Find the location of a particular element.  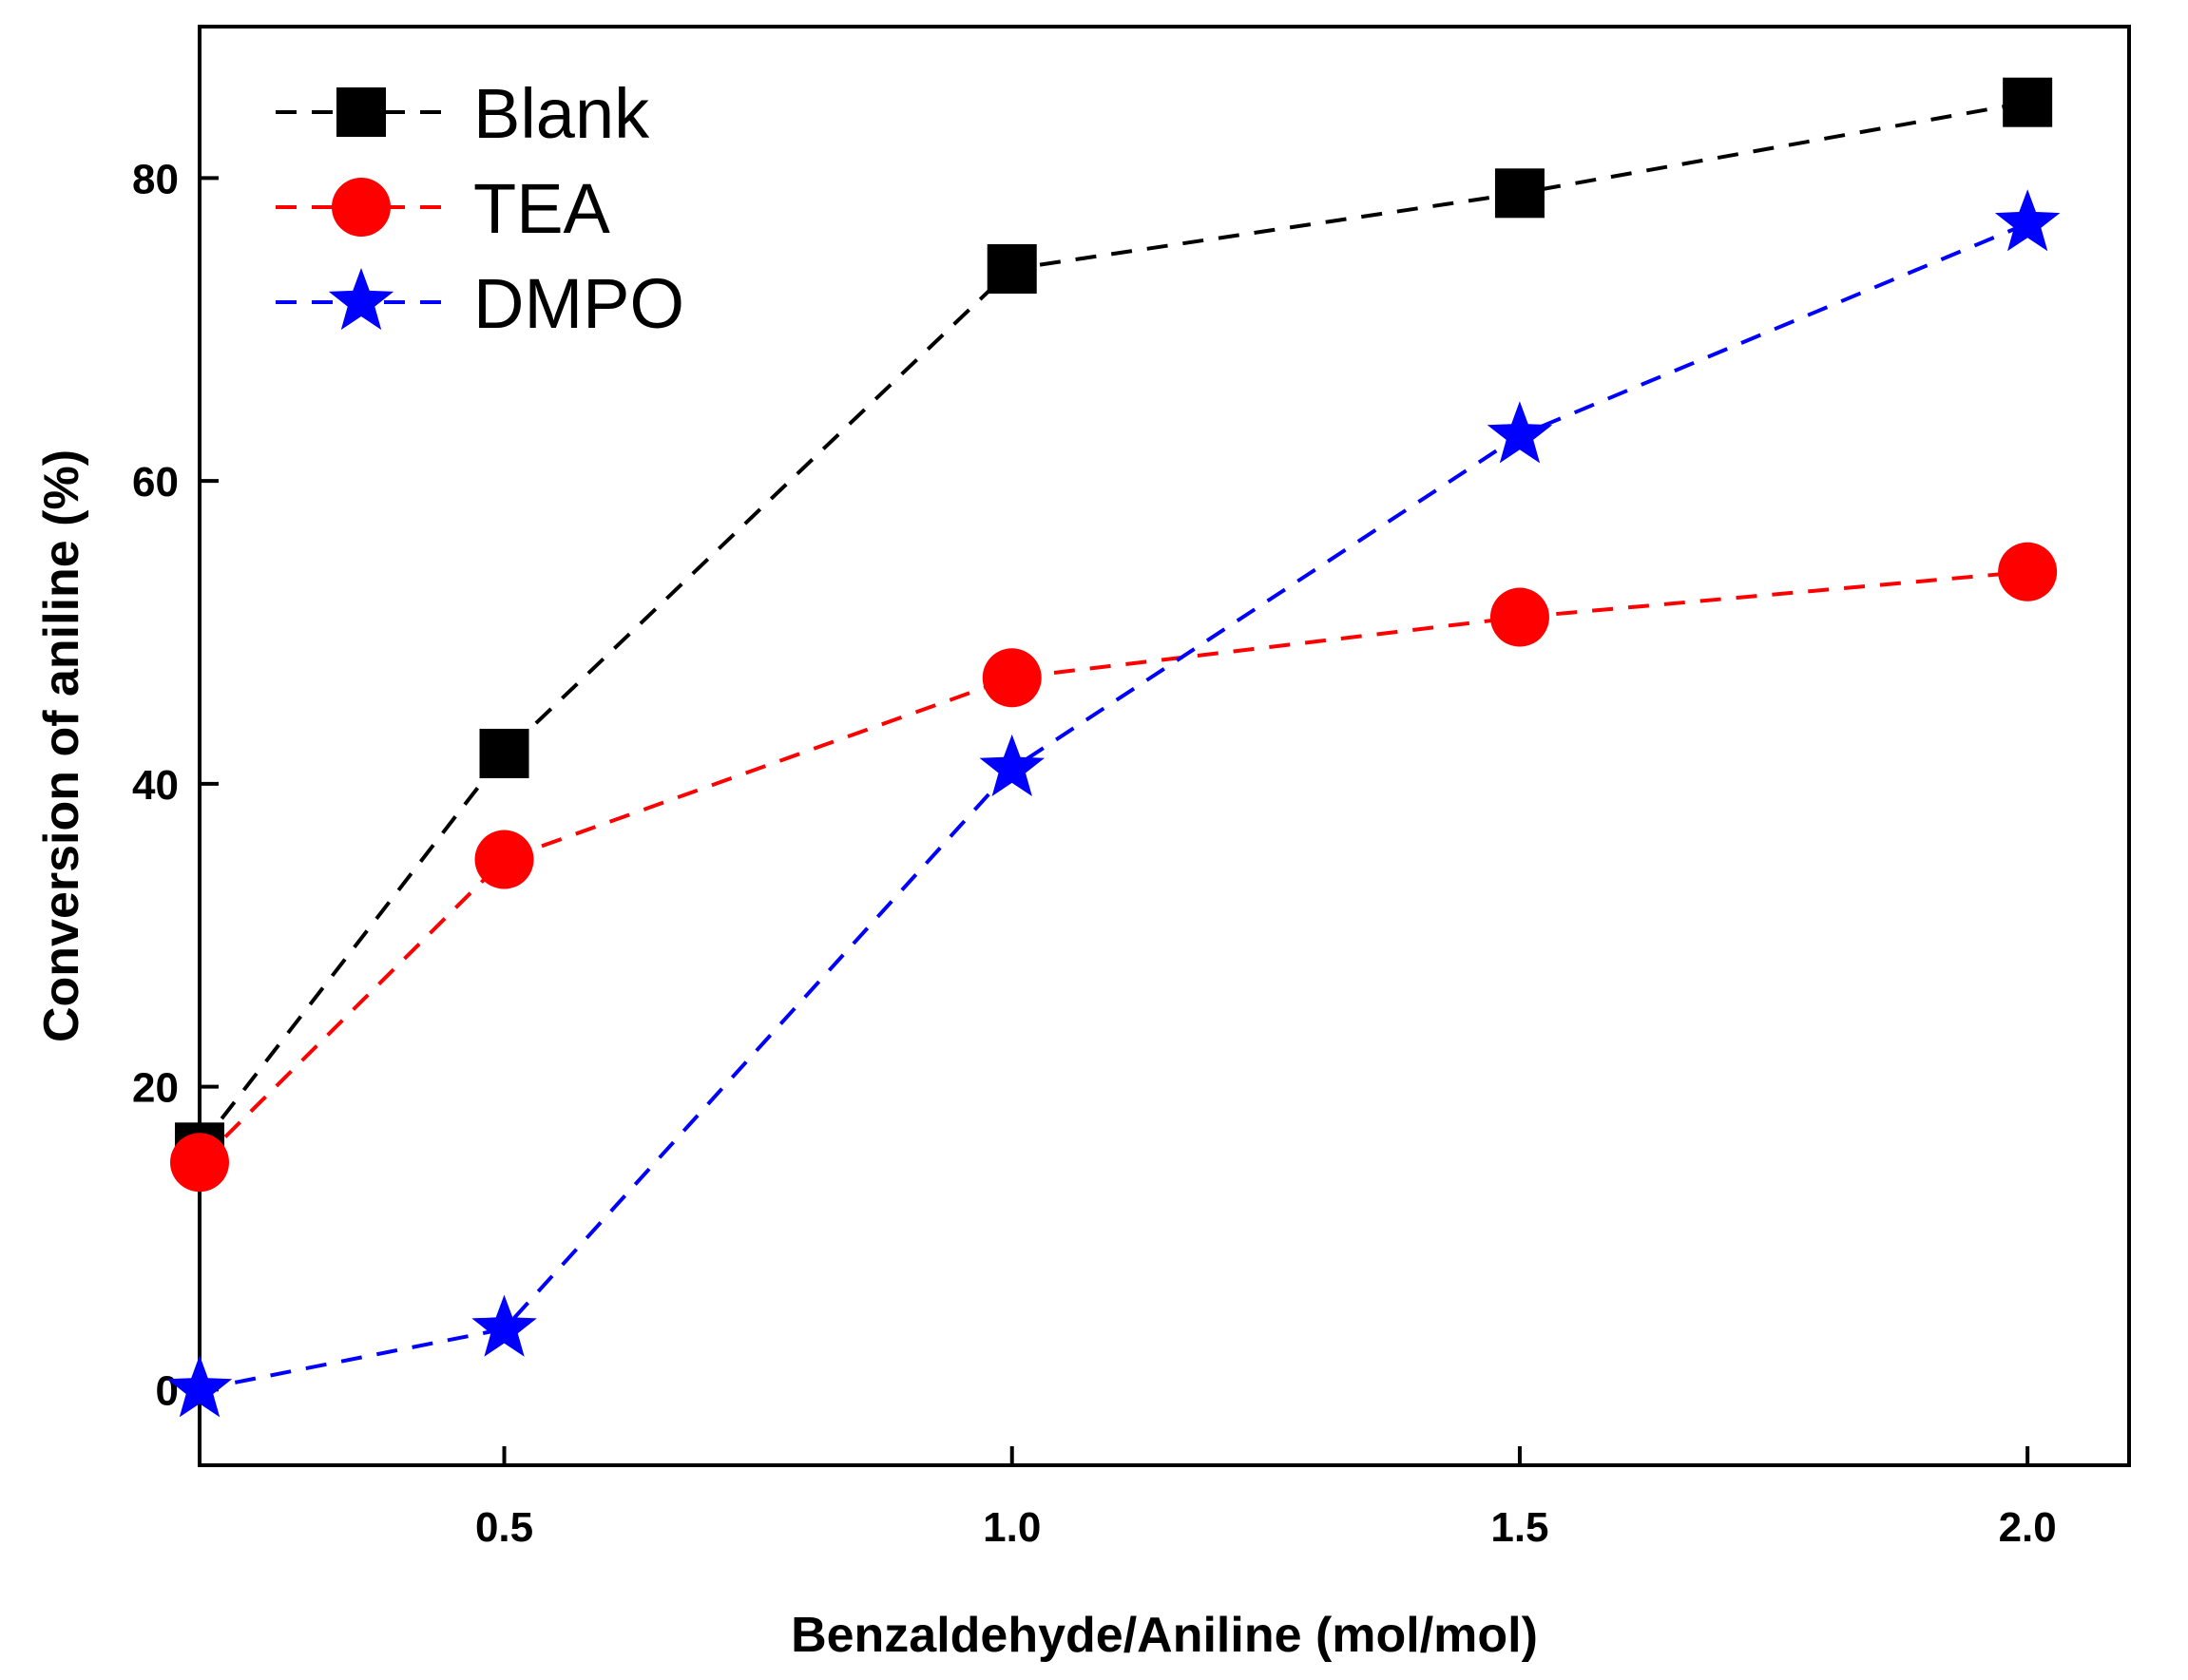

y-tick-label: 40 is located at coordinates (156, 785).